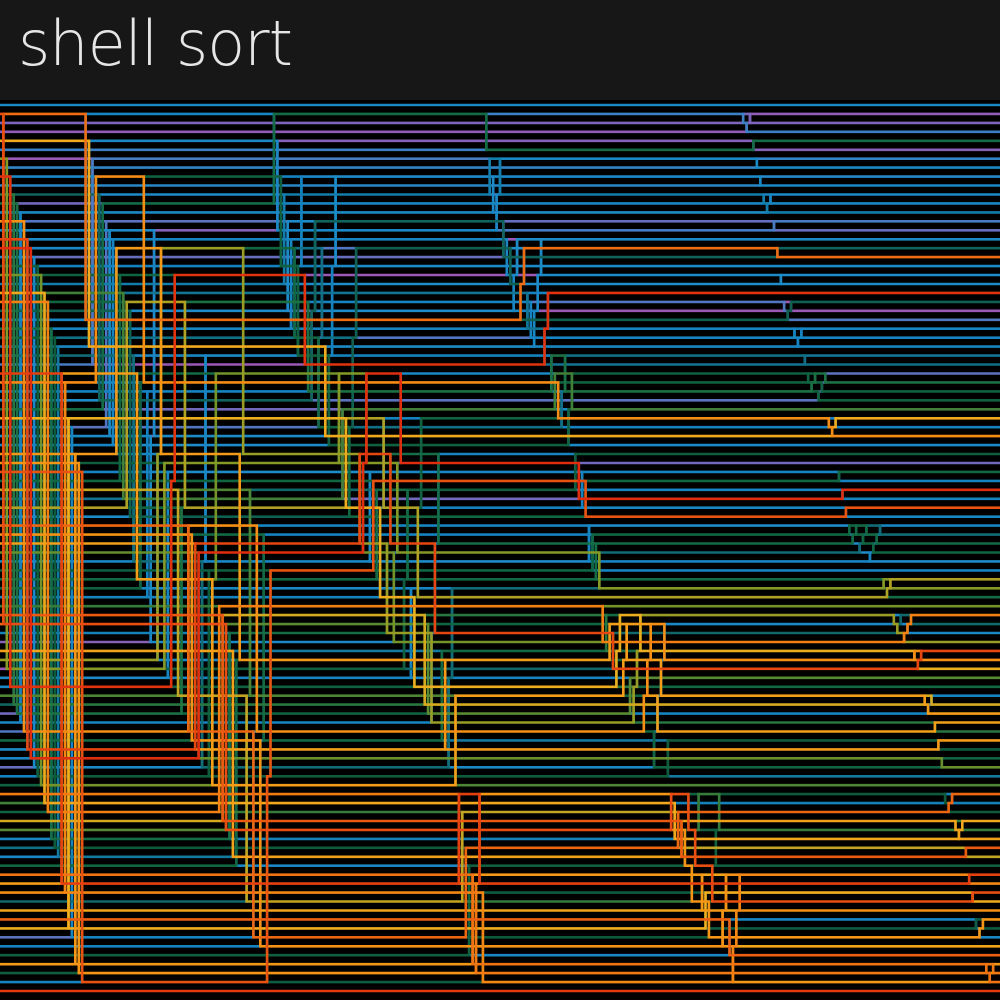 The width and height of the screenshot is (1000, 1000). I want to click on header: shell sort, so click(500, 50).